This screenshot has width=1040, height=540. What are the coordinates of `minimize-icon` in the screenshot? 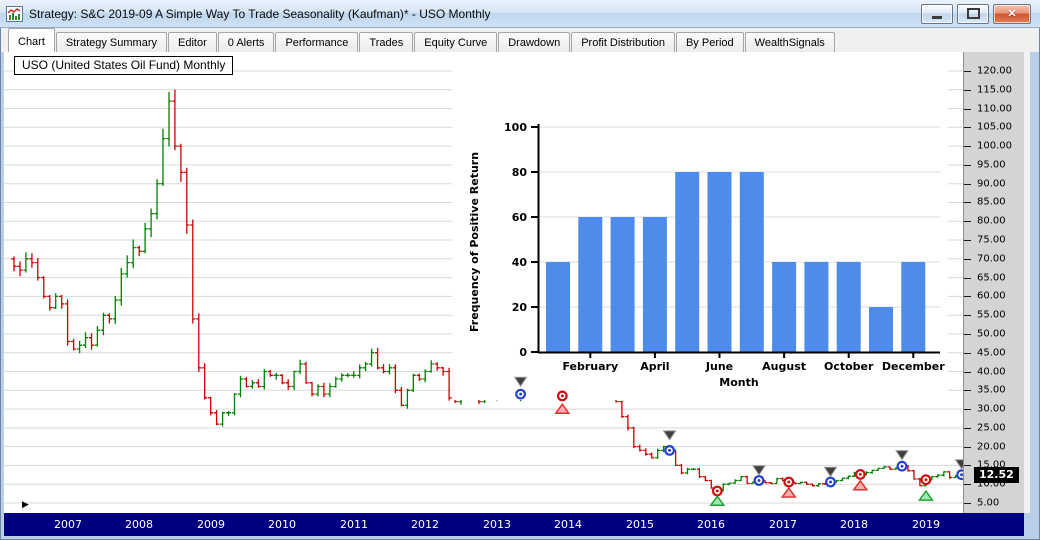 It's located at (937, 17).